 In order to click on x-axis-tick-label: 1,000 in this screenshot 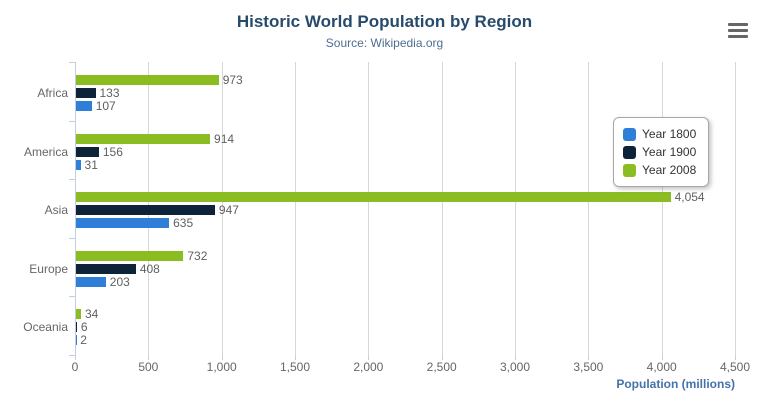, I will do `click(221, 367)`.